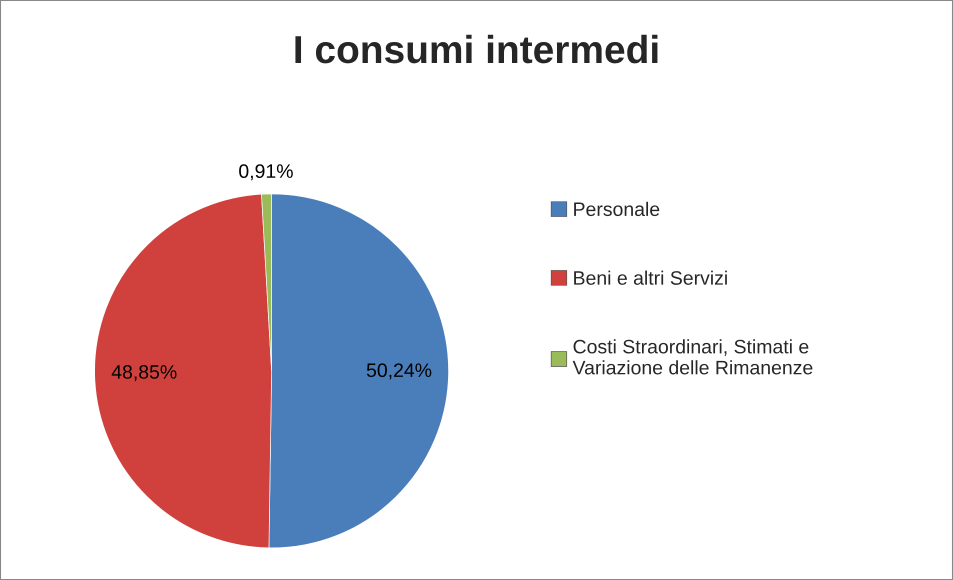 This screenshot has width=953, height=580. I want to click on data-label: 48,85%, so click(144, 373).